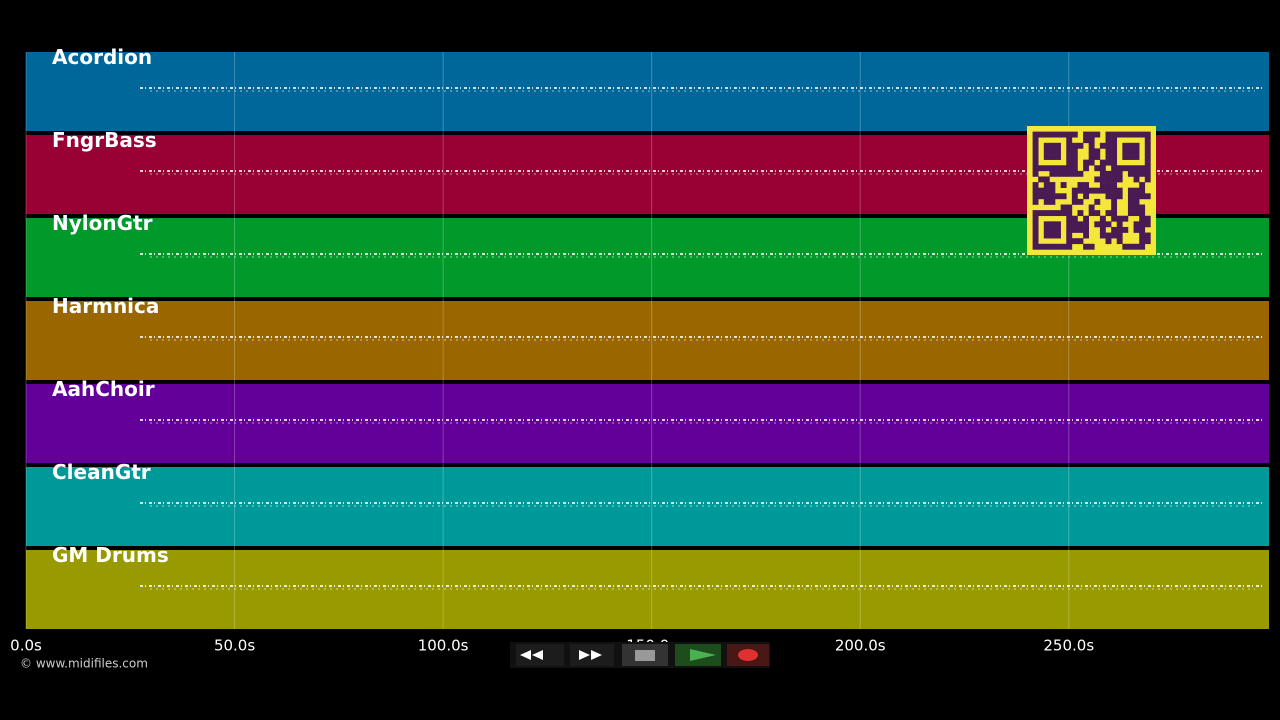 The height and width of the screenshot is (720, 1280). I want to click on play-button, so click(698, 655).